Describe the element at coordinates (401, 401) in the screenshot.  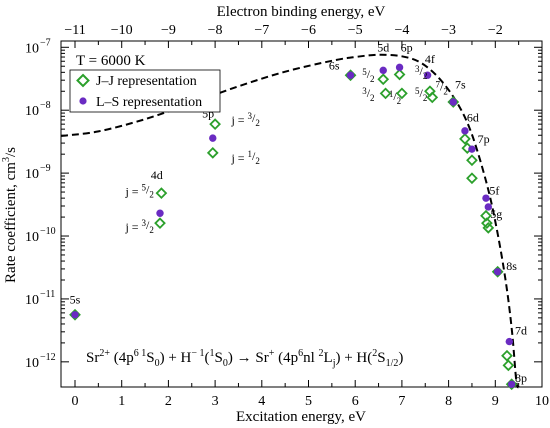
I see `x-tick-label: 7` at that location.